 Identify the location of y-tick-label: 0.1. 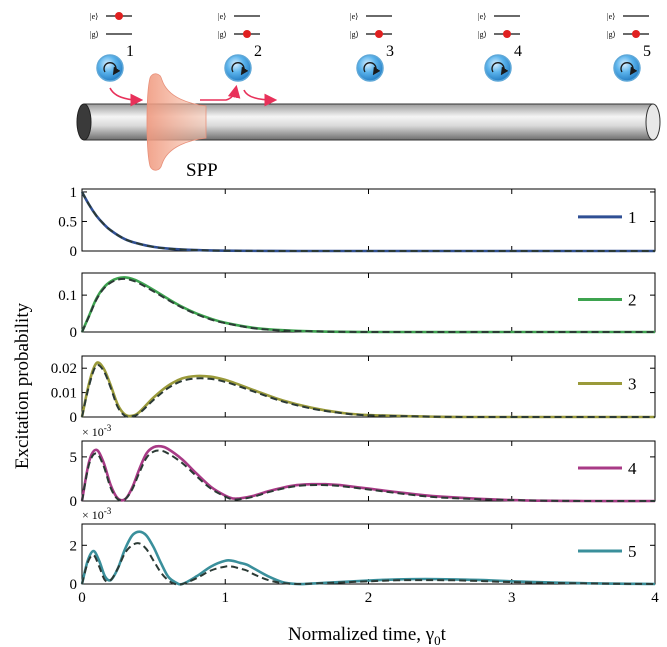
(67, 296).